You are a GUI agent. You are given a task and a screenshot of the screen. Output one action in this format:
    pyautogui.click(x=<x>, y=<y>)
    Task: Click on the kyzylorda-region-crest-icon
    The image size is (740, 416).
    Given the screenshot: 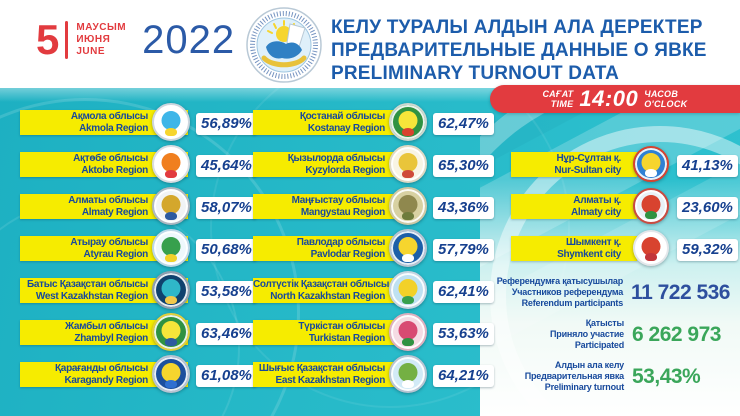 What is the action you would take?
    pyautogui.click(x=408, y=164)
    